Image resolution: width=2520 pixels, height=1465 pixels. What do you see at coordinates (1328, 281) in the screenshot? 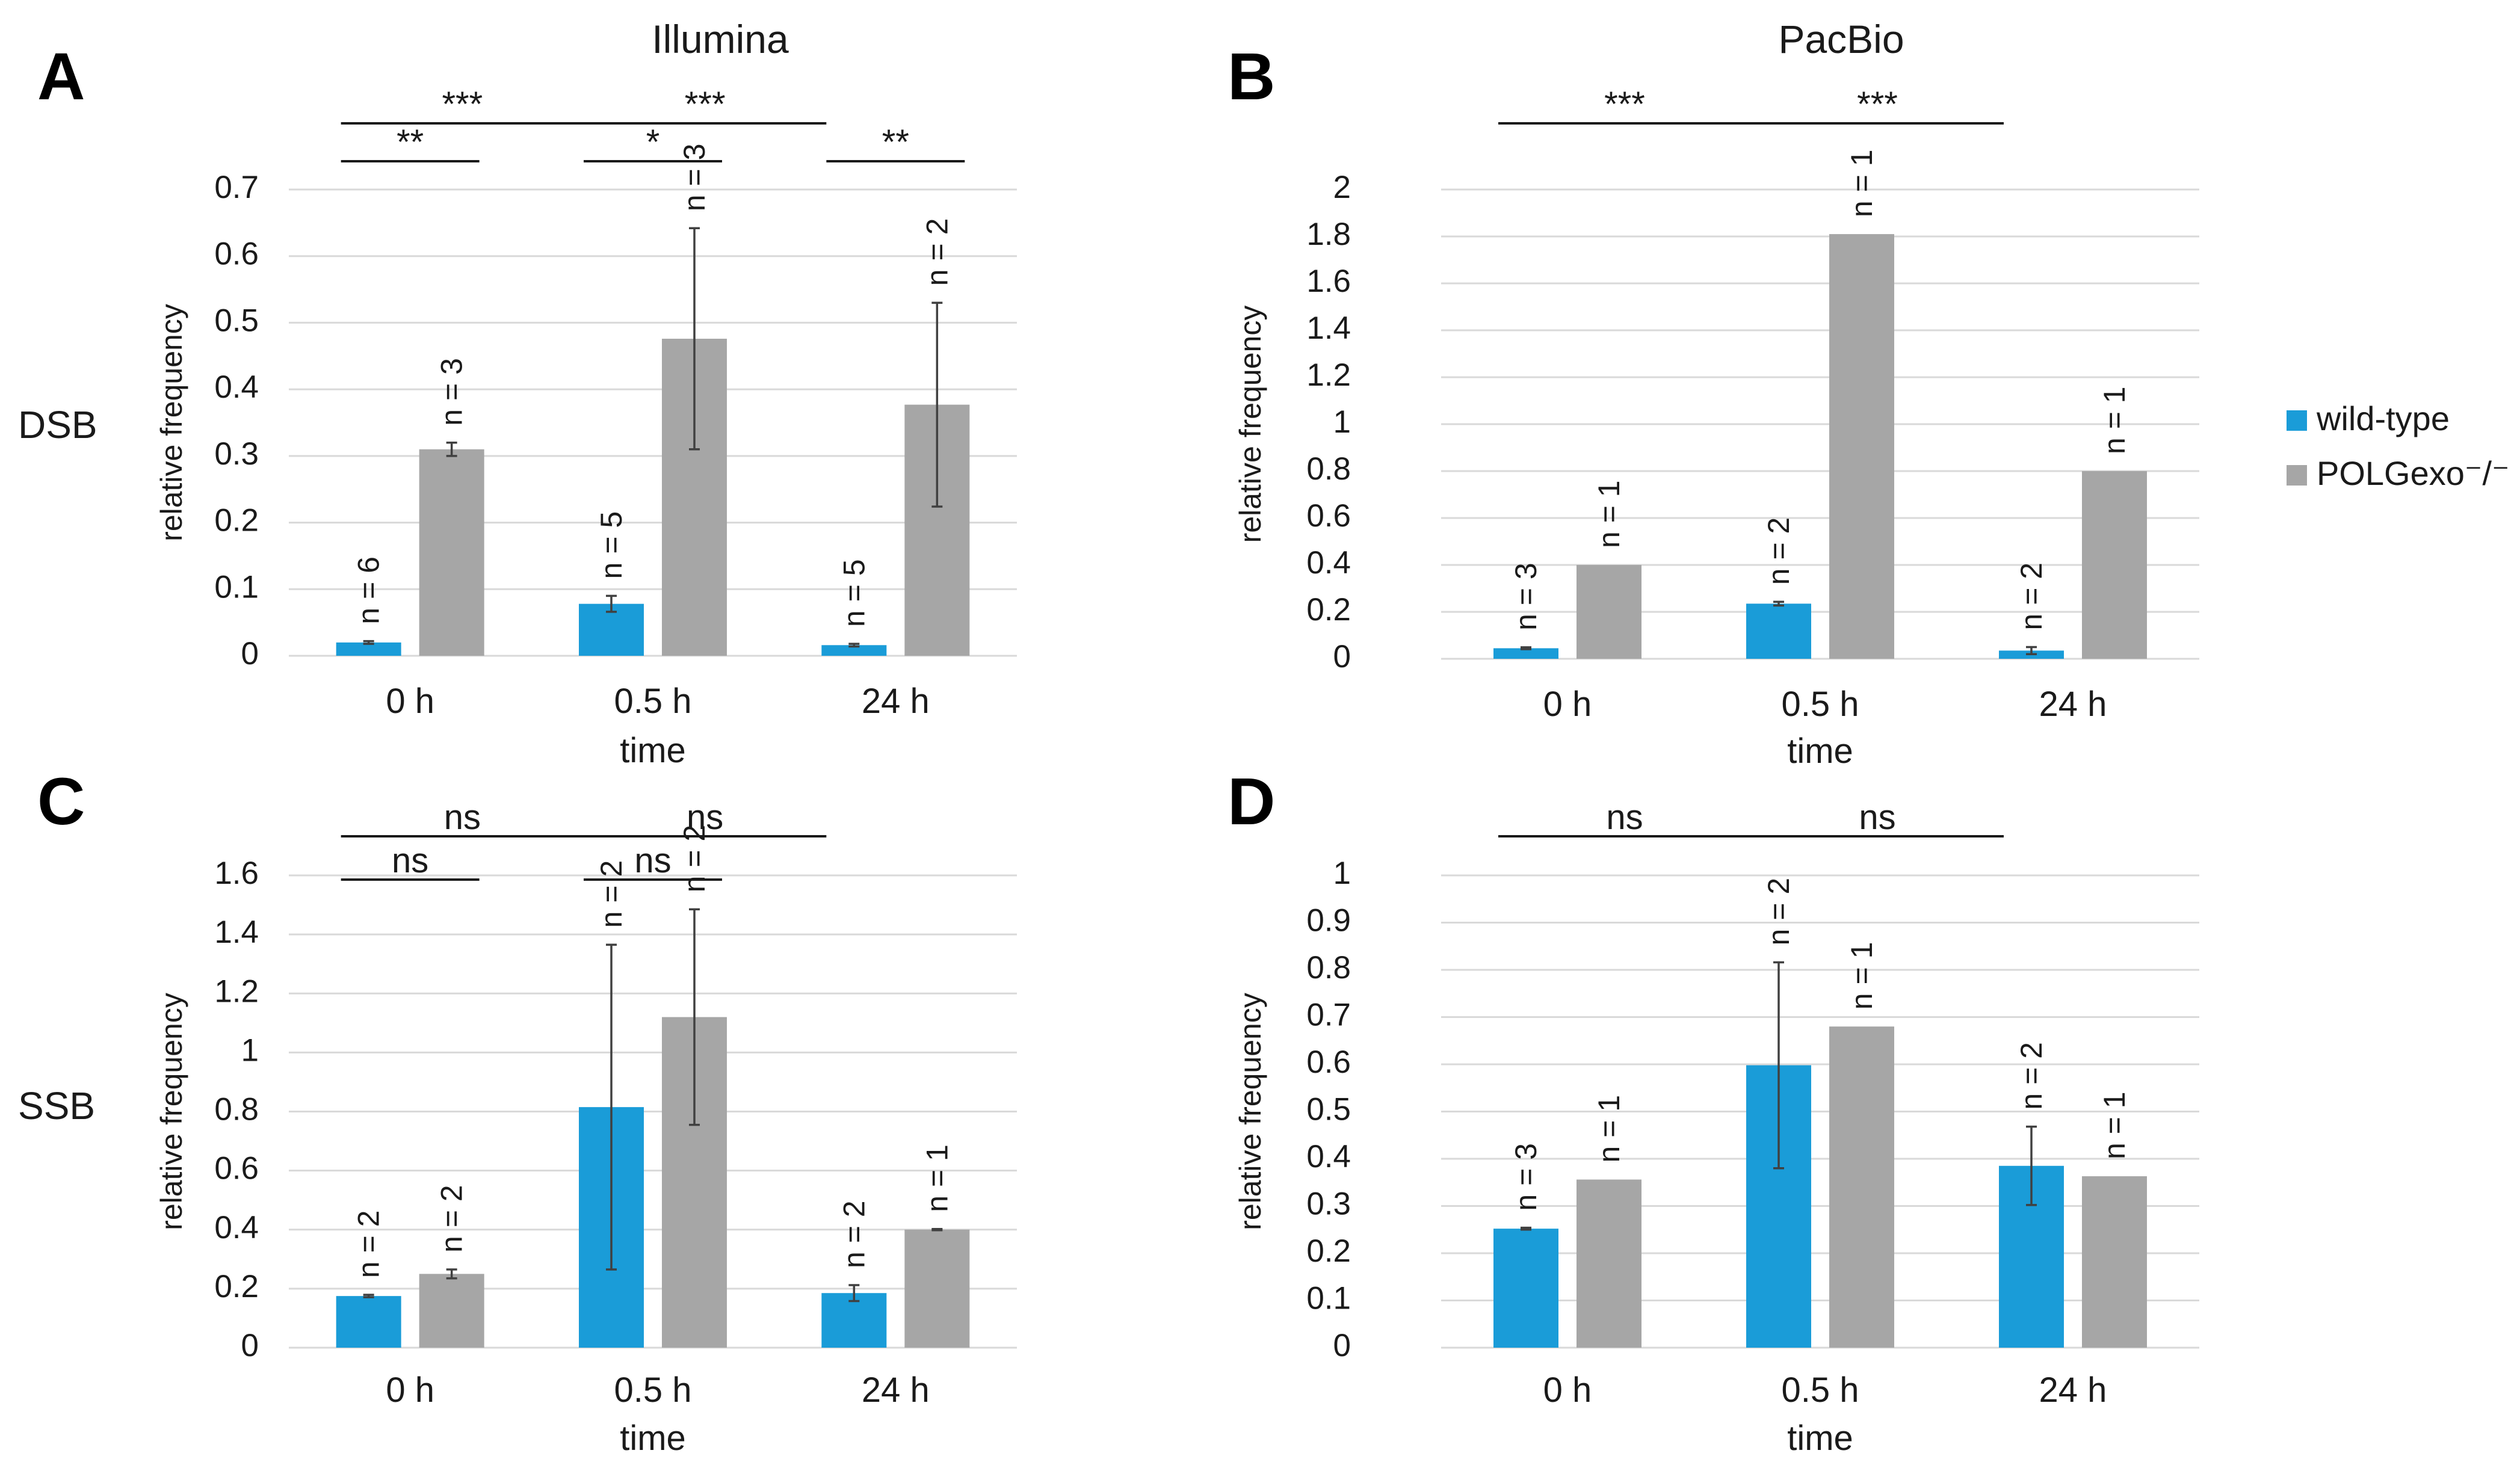
I see `y-tick-label: 1.6` at bounding box center [1328, 281].